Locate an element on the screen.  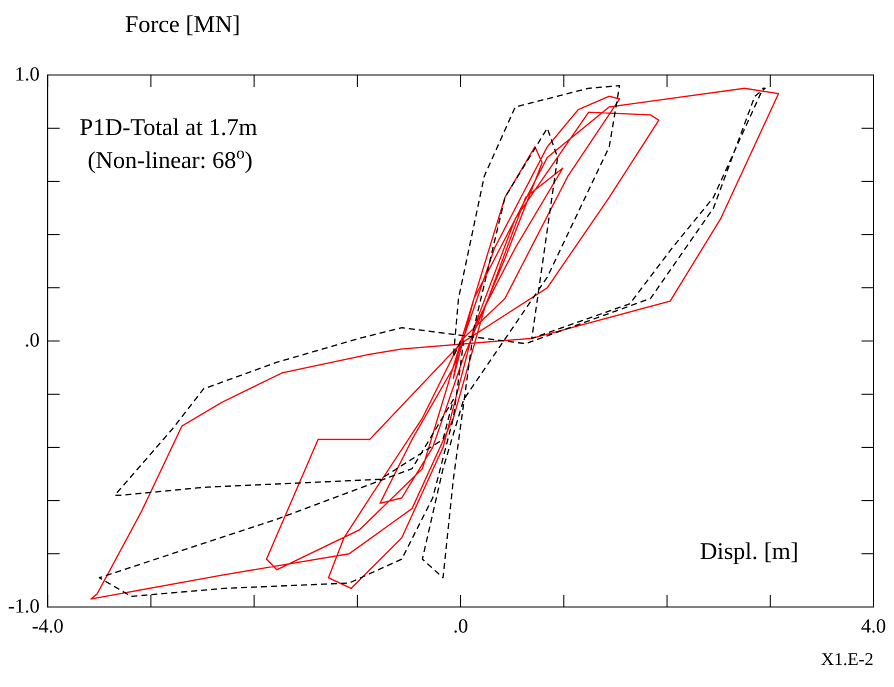
text: P1D-Total at 1.7m is located at coordinates (169, 128).